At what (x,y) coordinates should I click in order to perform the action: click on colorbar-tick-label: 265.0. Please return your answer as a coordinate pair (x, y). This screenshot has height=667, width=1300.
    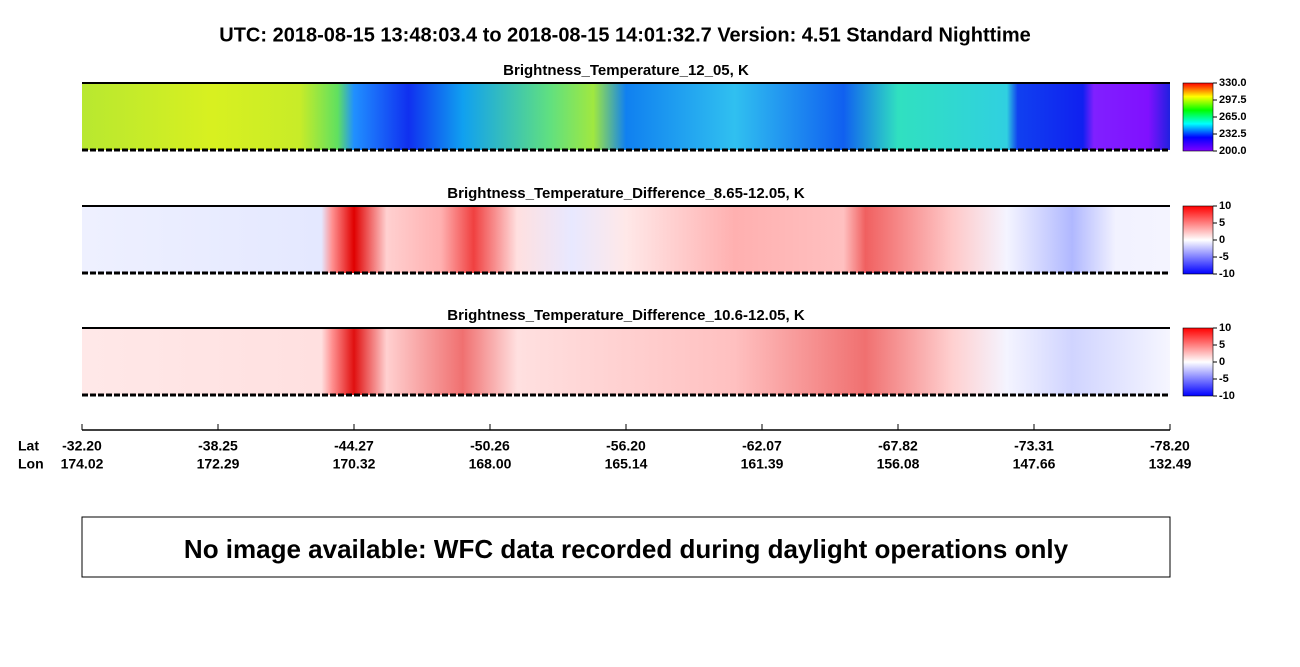
    Looking at the image, I should click on (1233, 117).